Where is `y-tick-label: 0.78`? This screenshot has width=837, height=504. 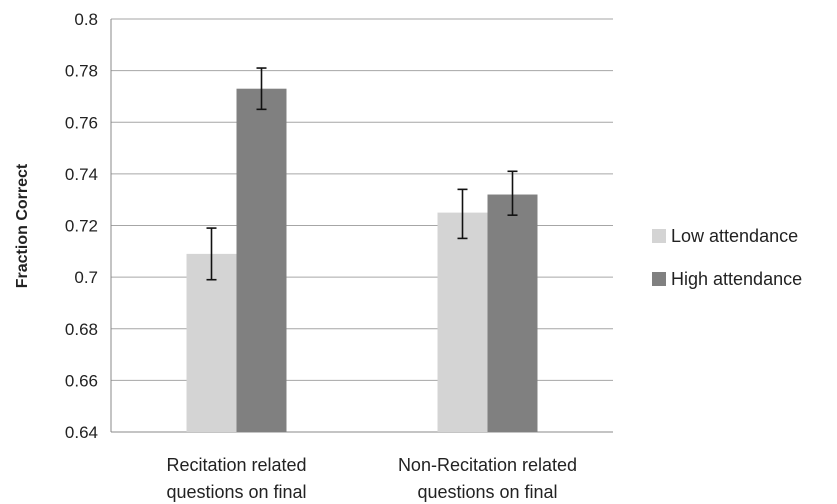 y-tick-label: 0.78 is located at coordinates (81, 71).